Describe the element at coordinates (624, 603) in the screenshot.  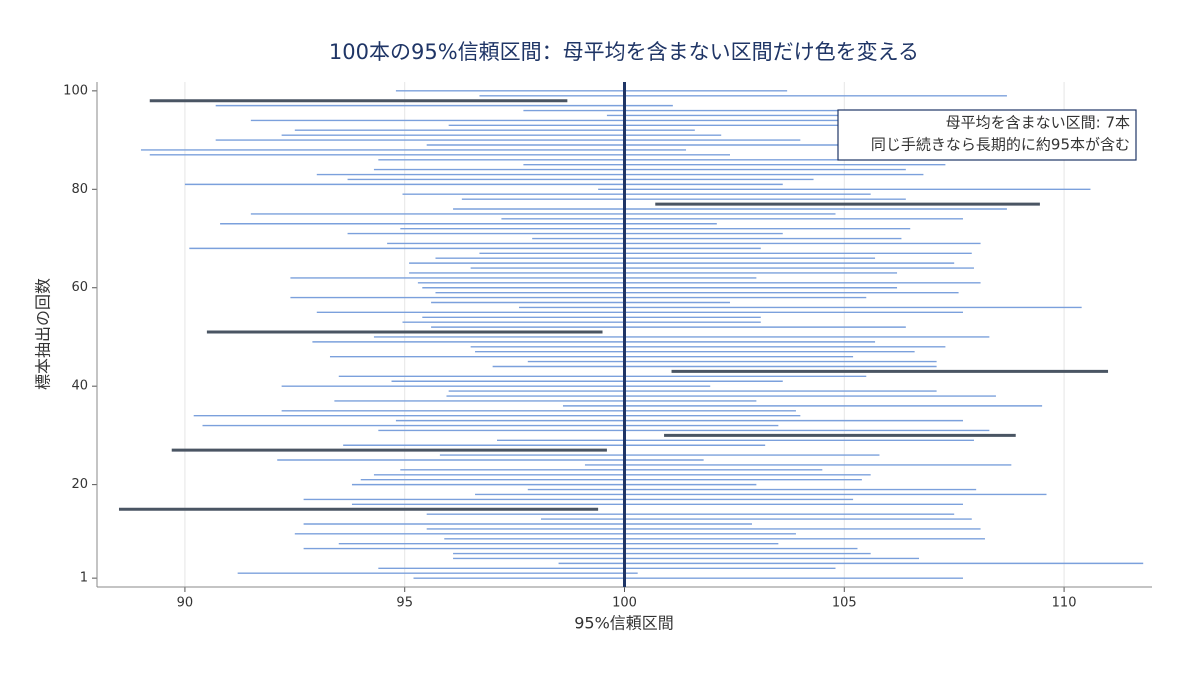
I see `x-tick-label: 100` at that location.